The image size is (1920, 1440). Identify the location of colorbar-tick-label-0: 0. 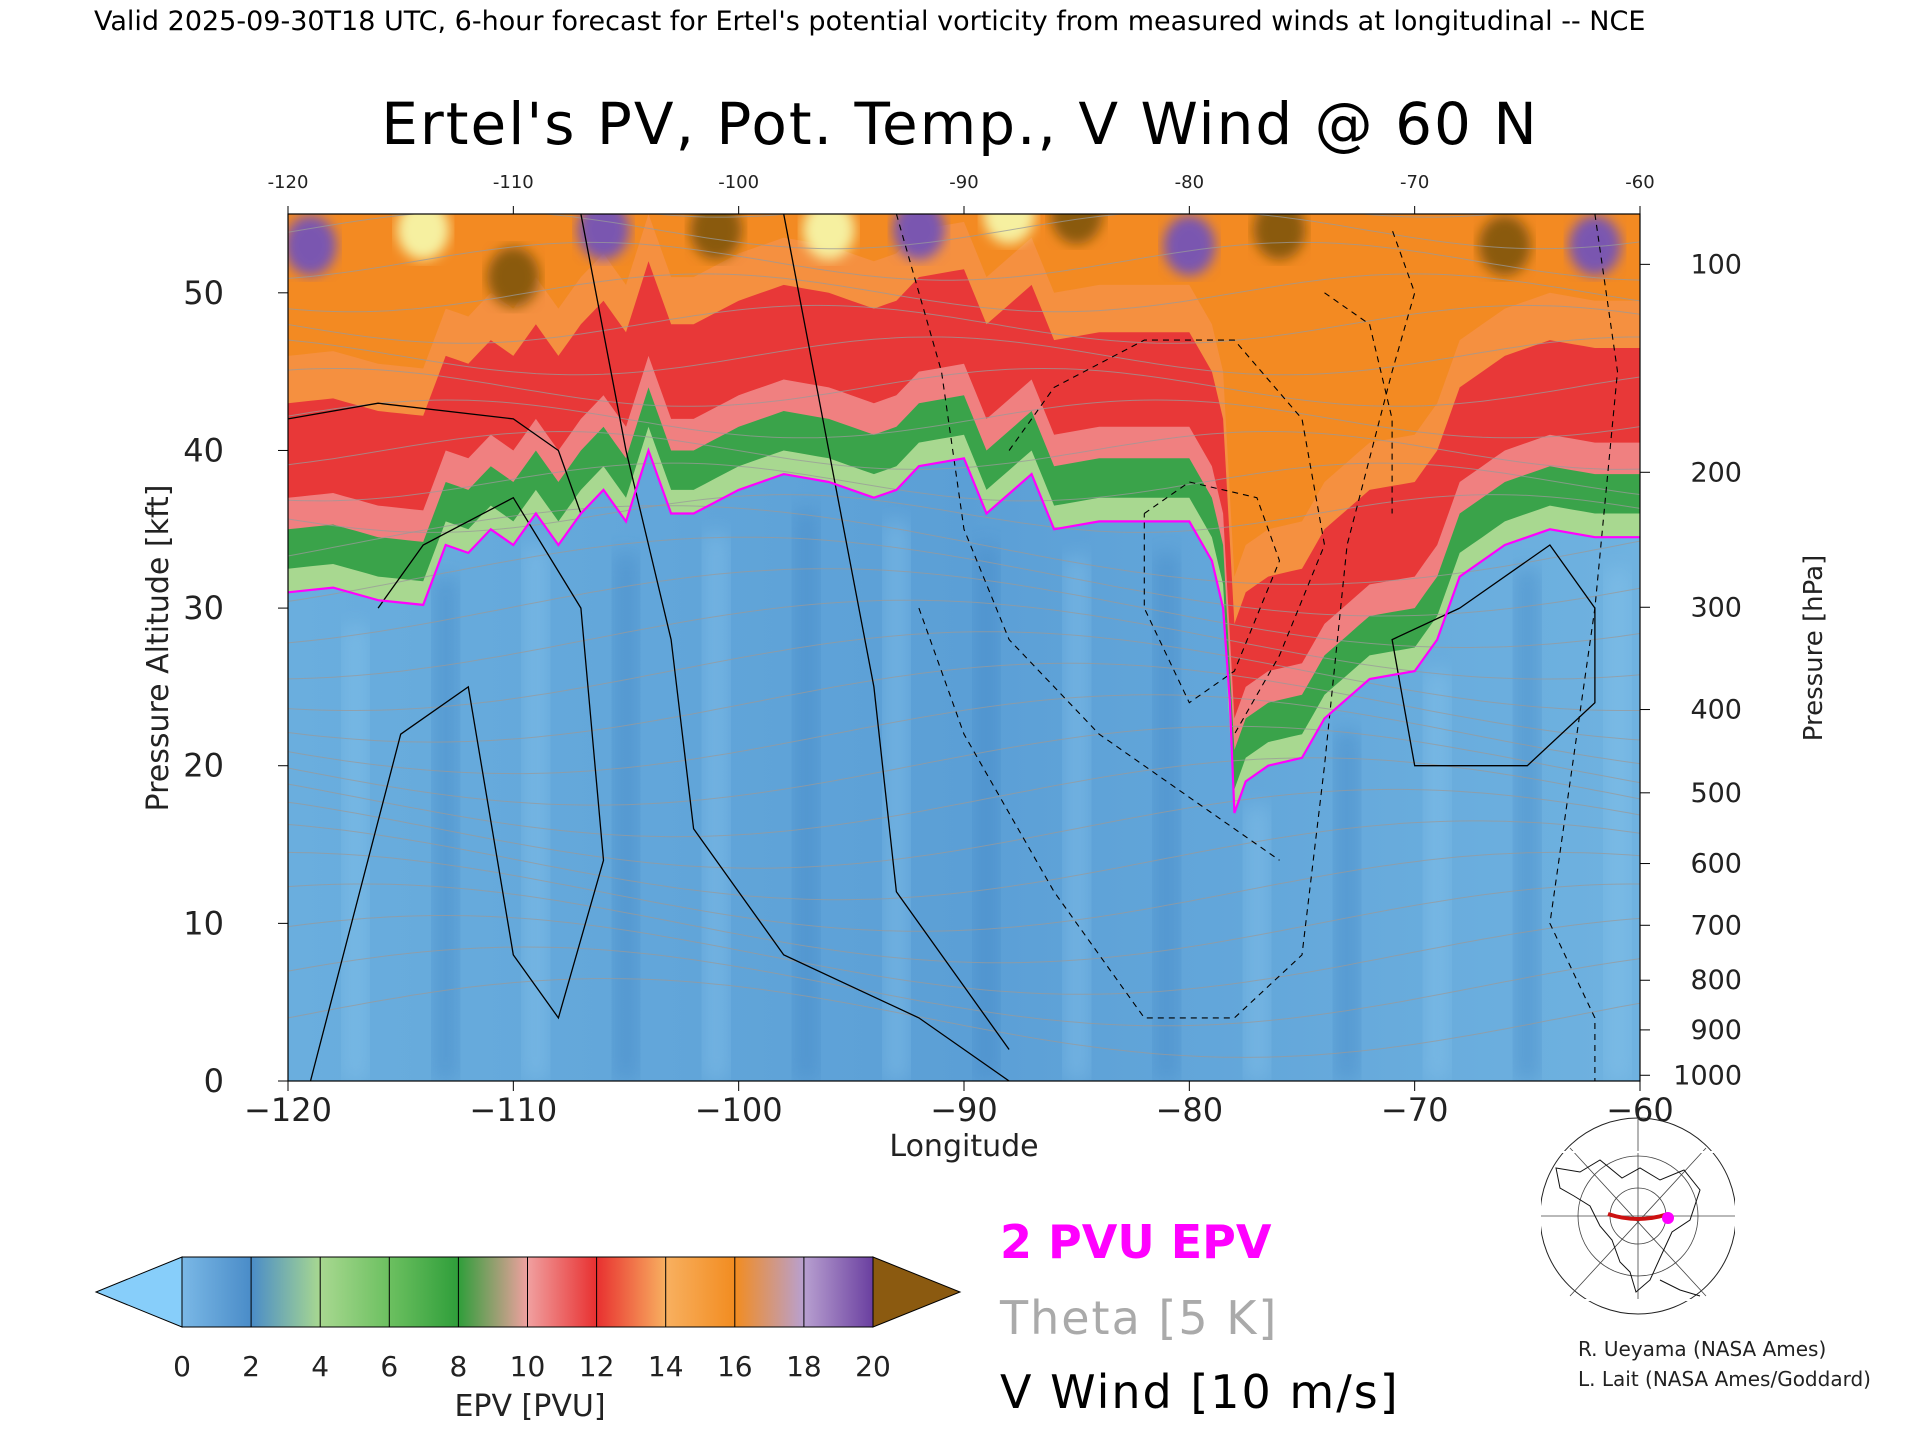
(182, 1366).